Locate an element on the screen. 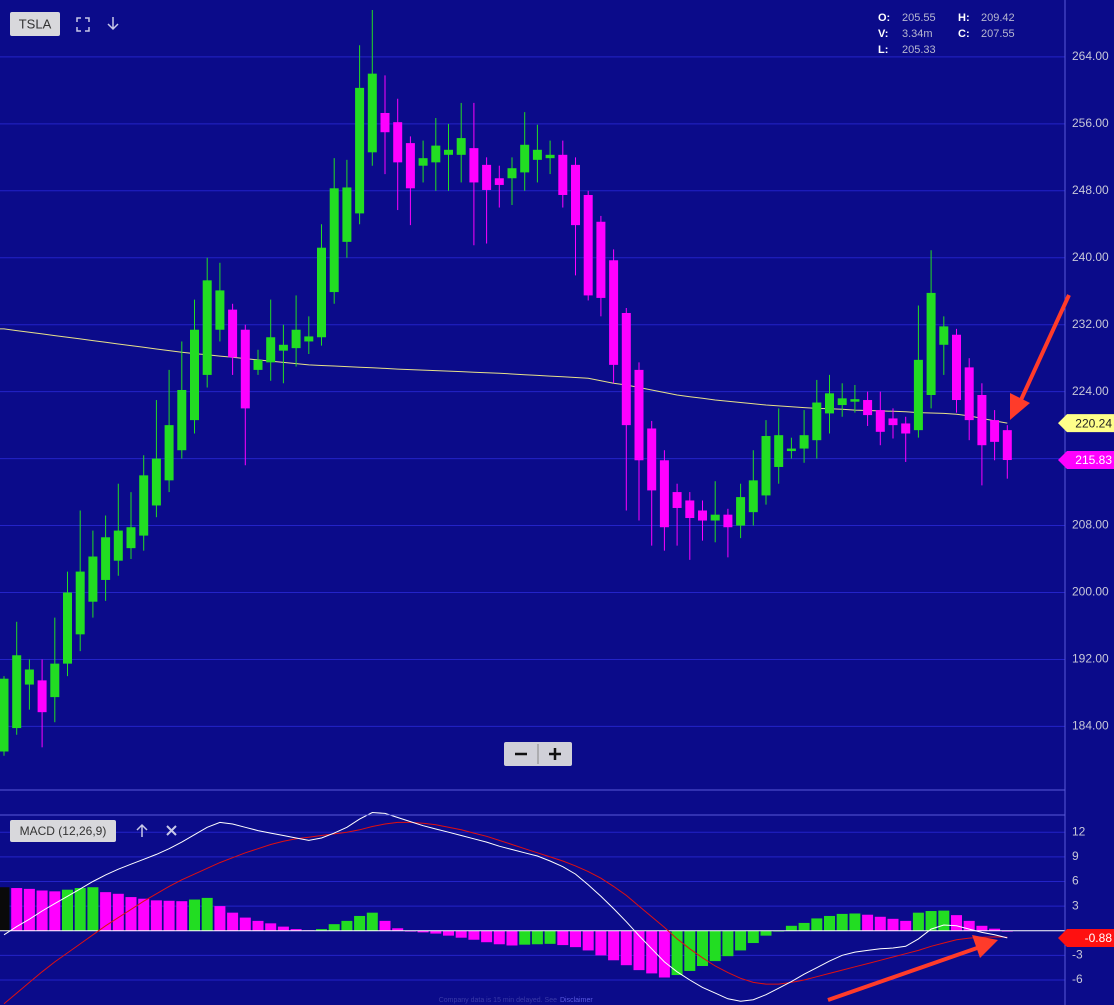  info-key: L: is located at coordinates (883, 50).